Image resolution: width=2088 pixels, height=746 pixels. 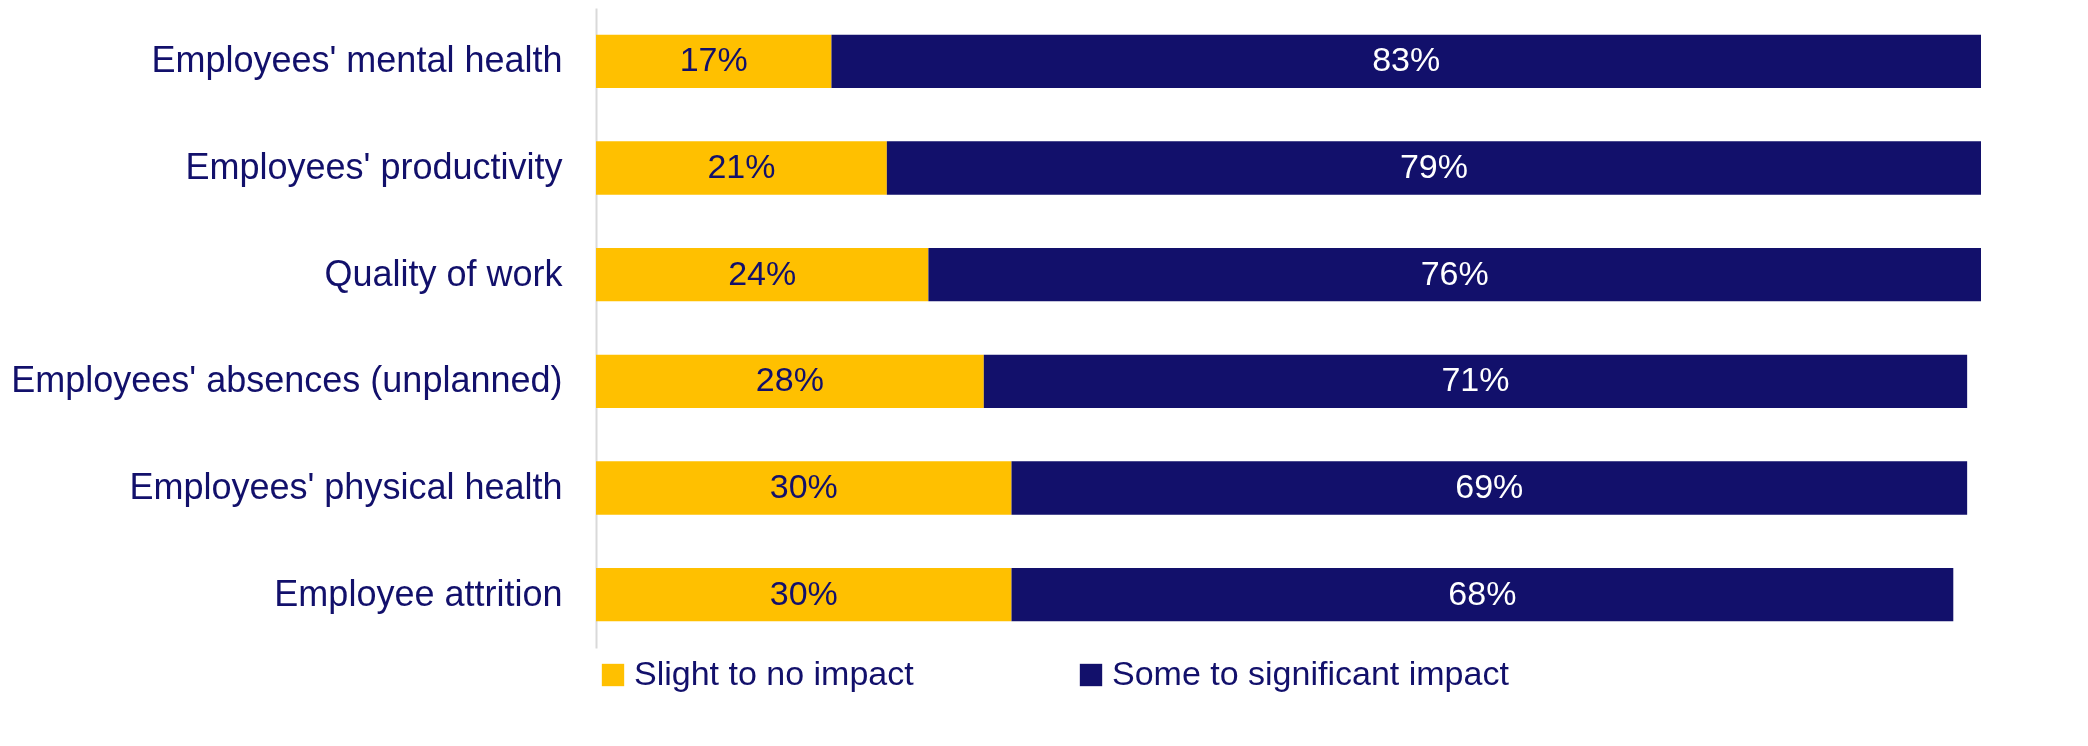 What do you see at coordinates (774, 673) in the screenshot?
I see `legend-label: Slight to no impact` at bounding box center [774, 673].